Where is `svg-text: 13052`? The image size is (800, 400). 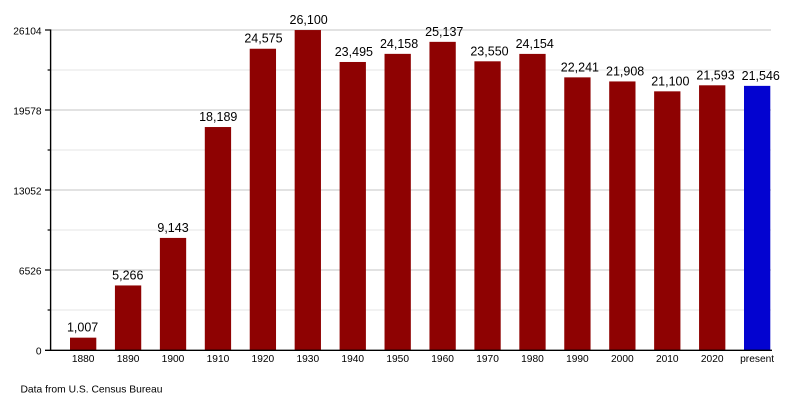 svg-text: 13052 is located at coordinates (27, 191).